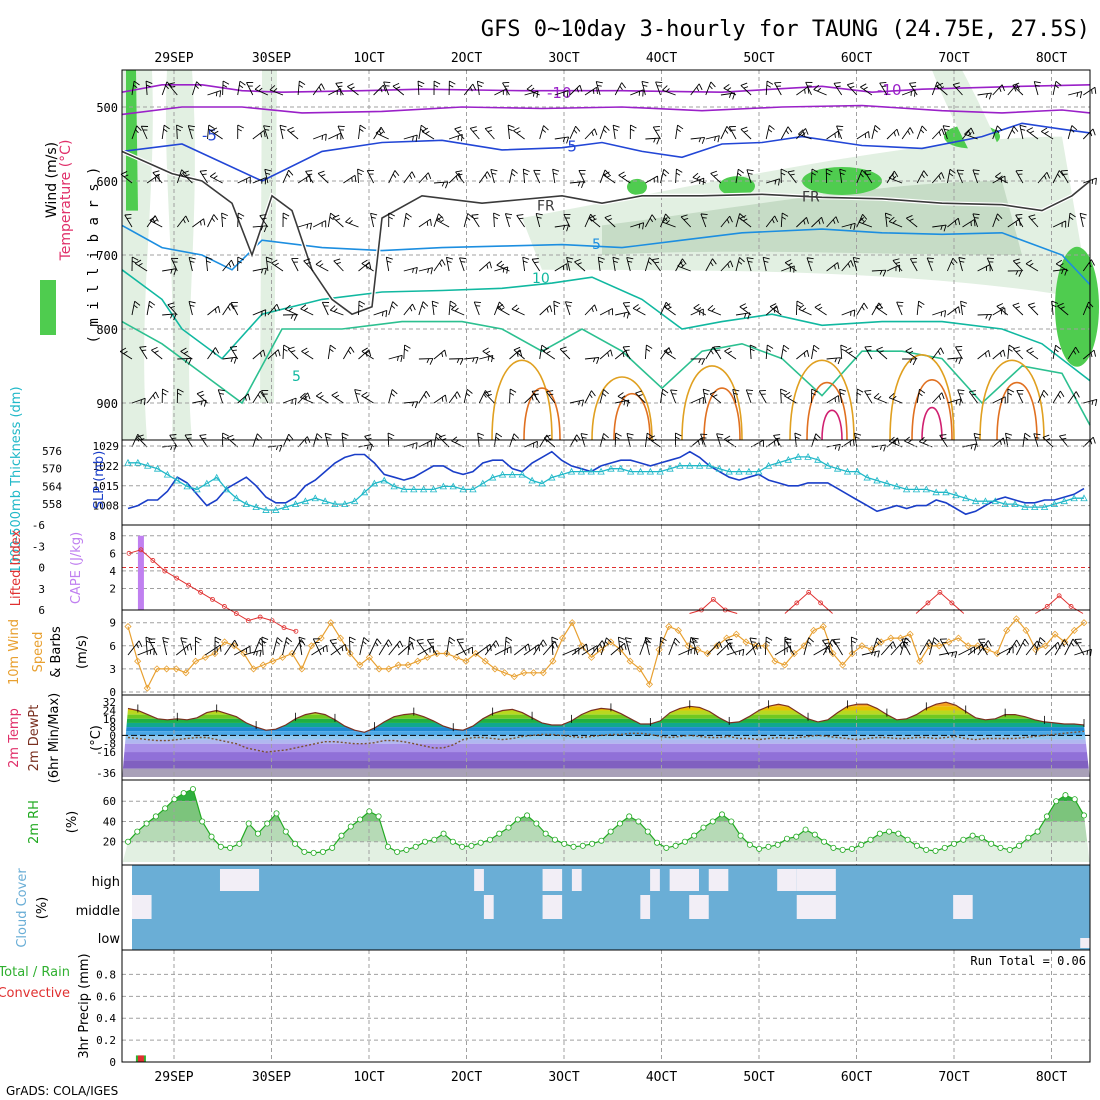 The height and width of the screenshot is (1100, 1100). What do you see at coordinates (107, 330) in the screenshot?
I see `pressure-tick: 800` at bounding box center [107, 330].